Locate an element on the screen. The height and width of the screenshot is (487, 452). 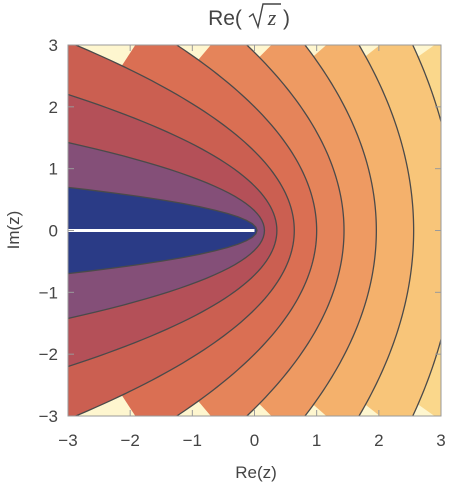
title-variable: z is located at coordinates (272, 17).